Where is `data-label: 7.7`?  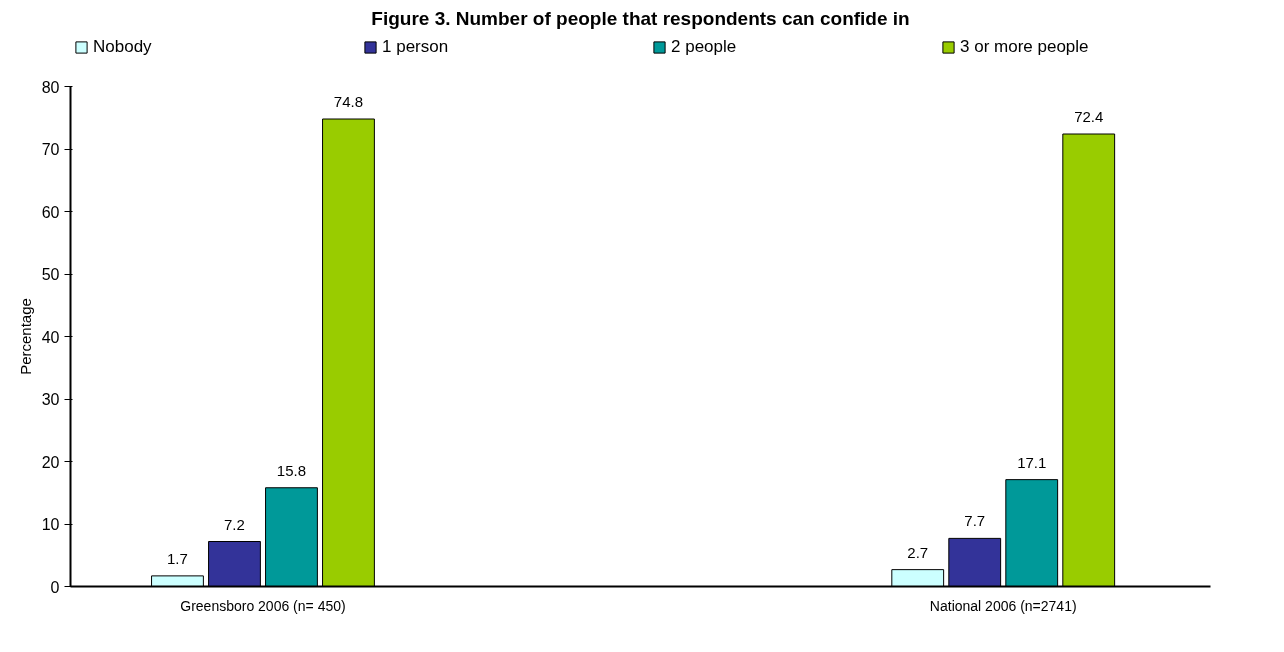 data-label: 7.7 is located at coordinates (975, 521).